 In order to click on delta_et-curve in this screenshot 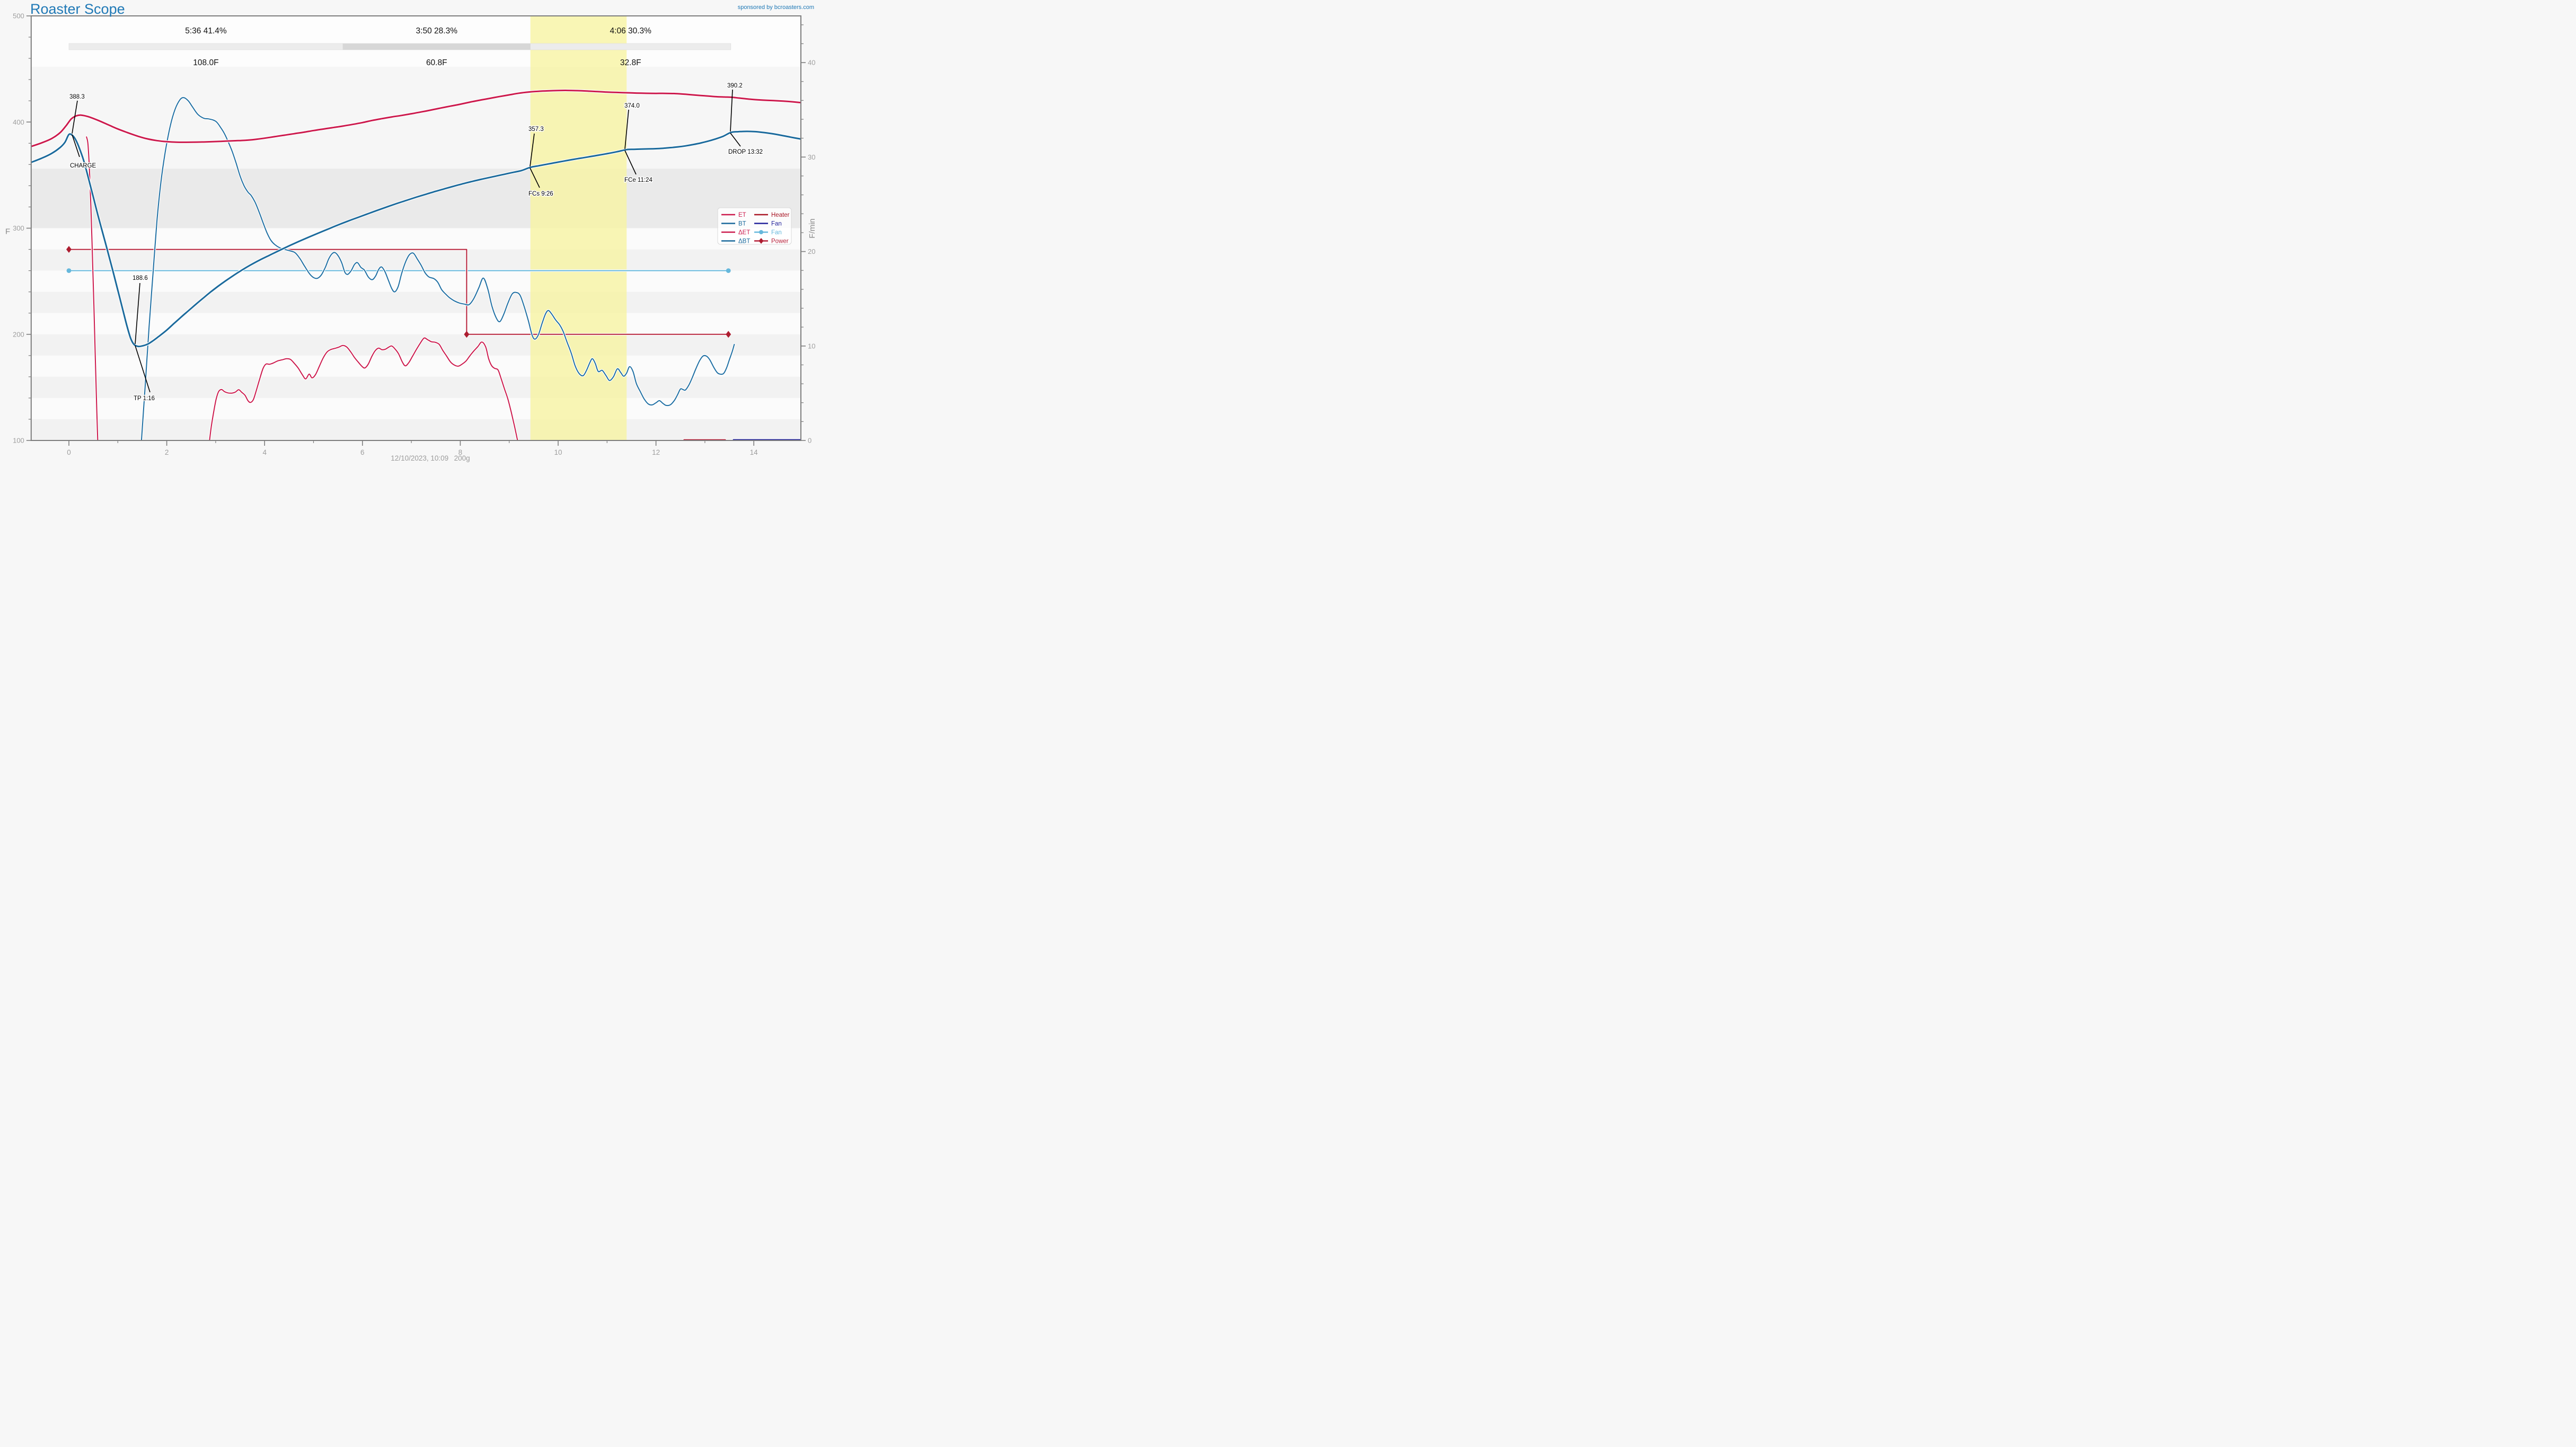, I will do `click(92, 288)`.